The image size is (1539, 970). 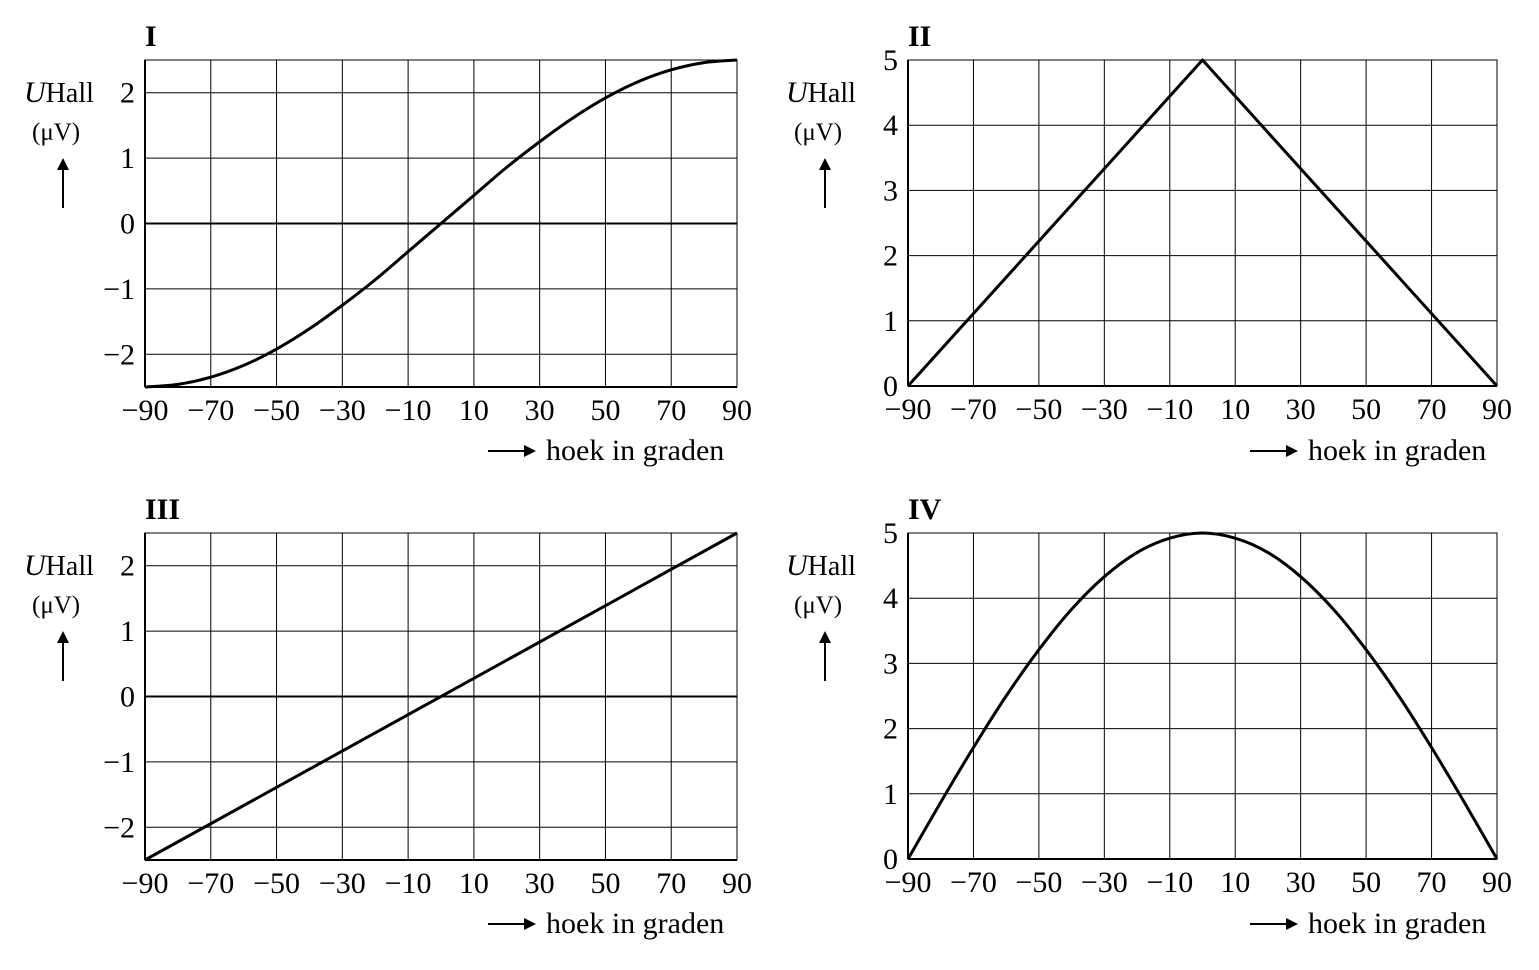 What do you see at coordinates (920, 36) in the screenshot?
I see `panel-title: II` at bounding box center [920, 36].